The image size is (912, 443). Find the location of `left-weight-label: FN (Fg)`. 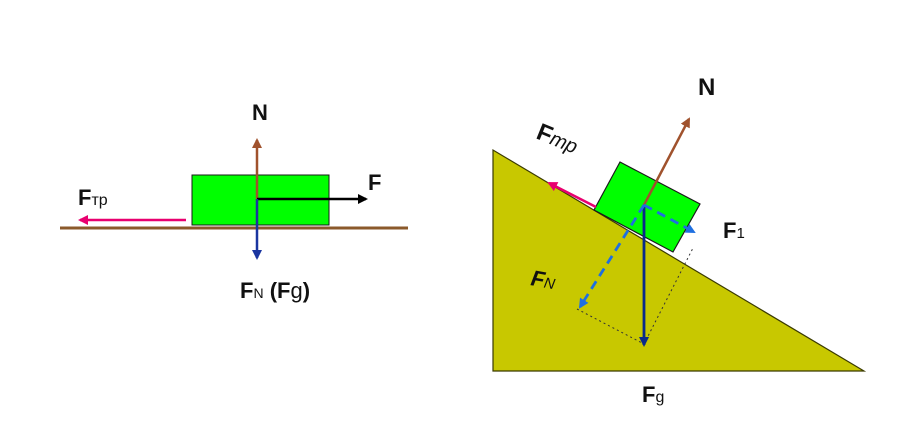

left-weight-label: FN (Fg) is located at coordinates (275, 290).